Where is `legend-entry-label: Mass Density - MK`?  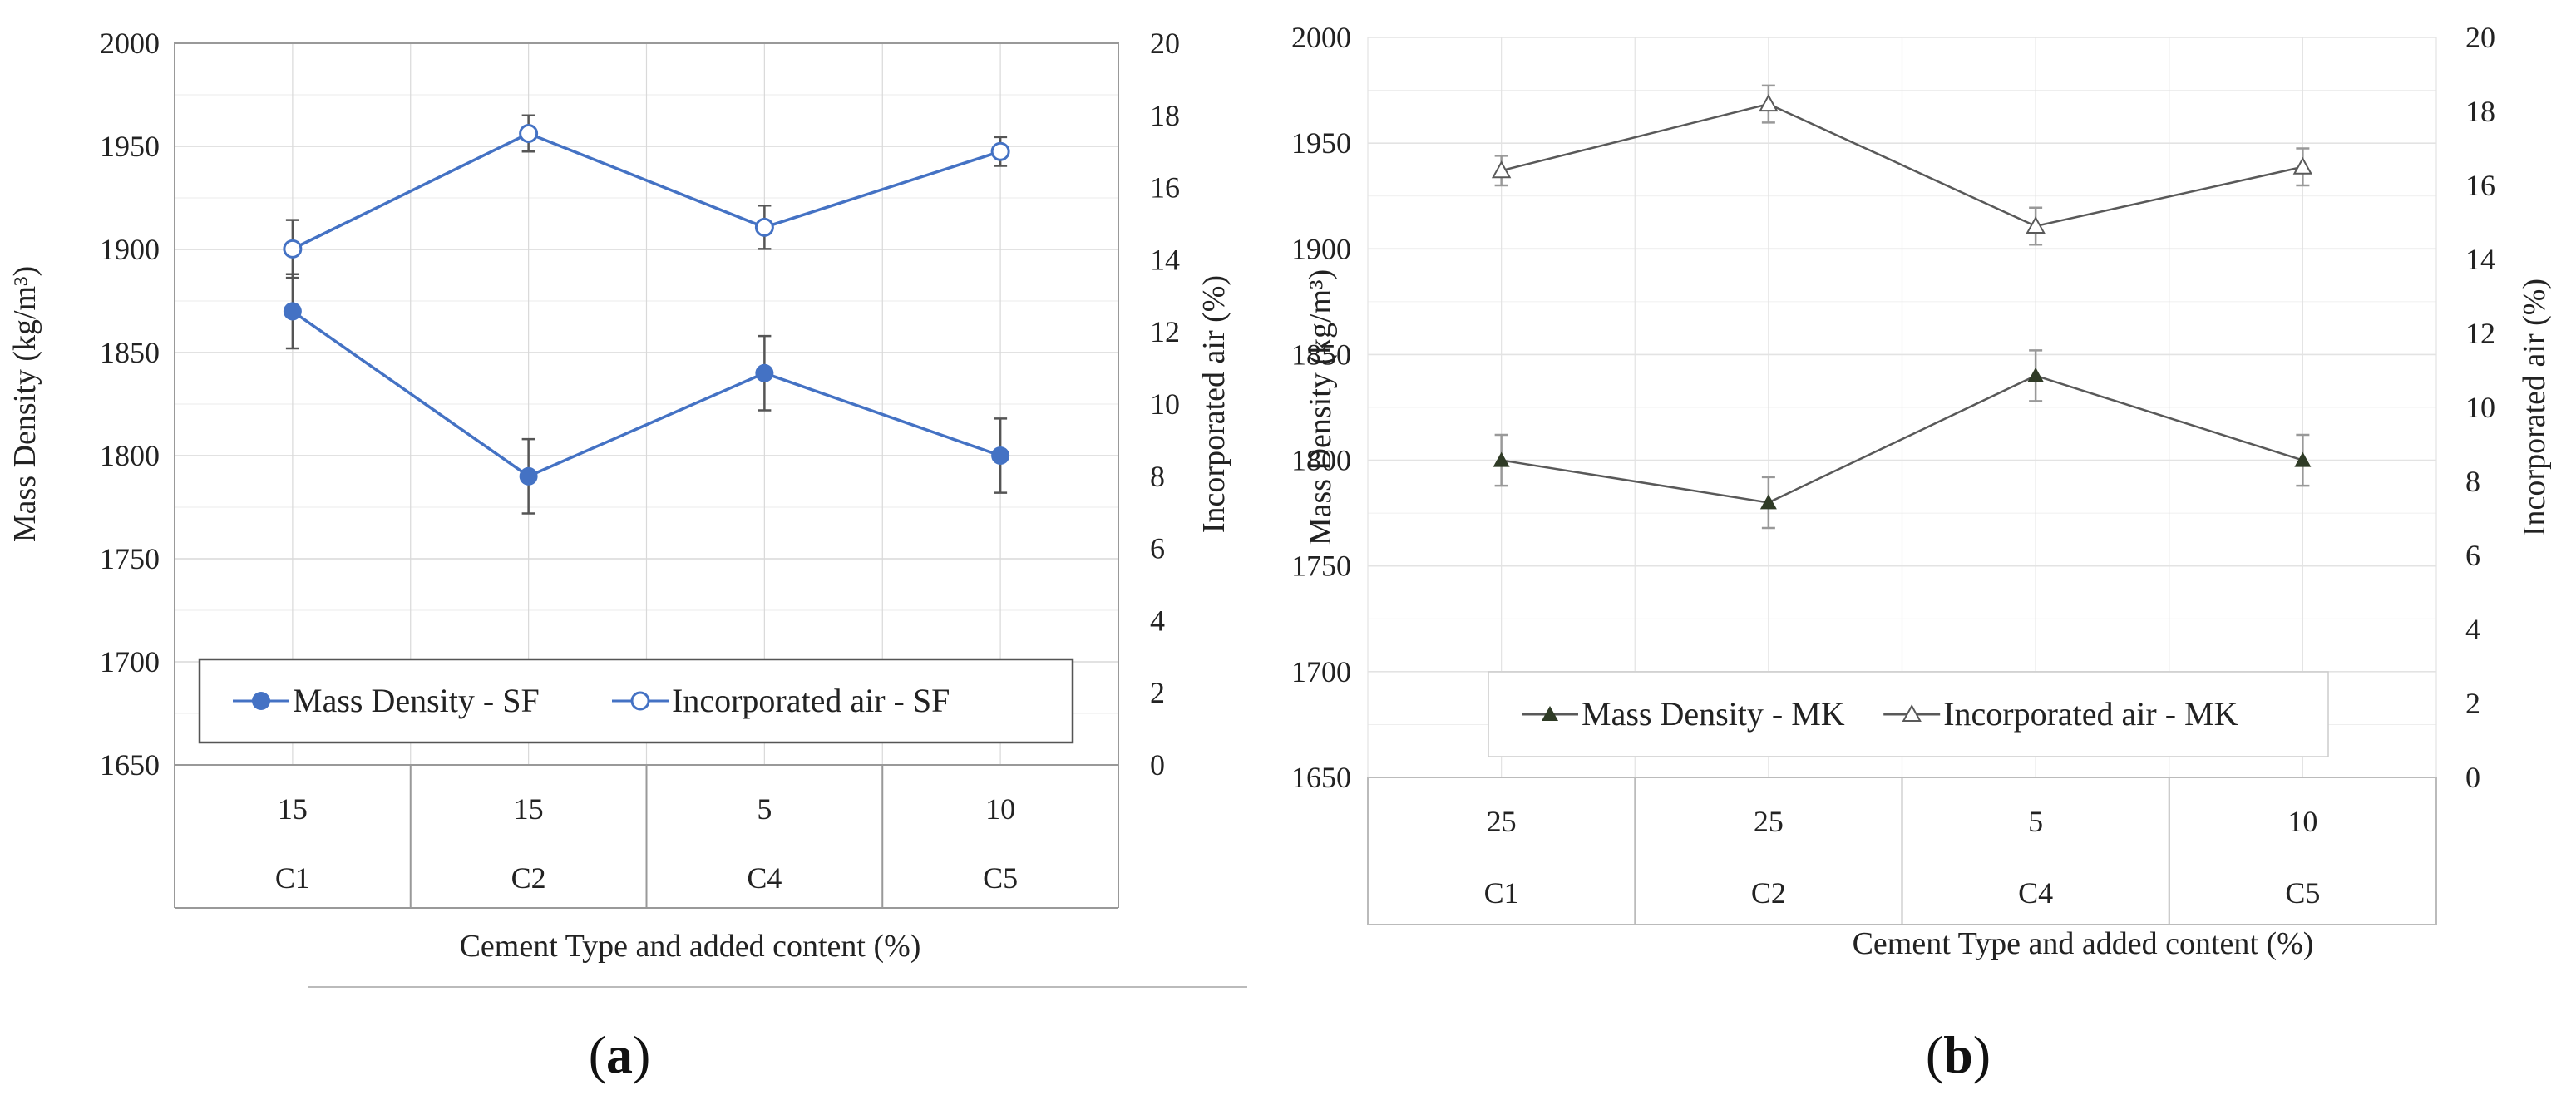
legend-entry-label: Mass Density - MK is located at coordinates (1713, 714).